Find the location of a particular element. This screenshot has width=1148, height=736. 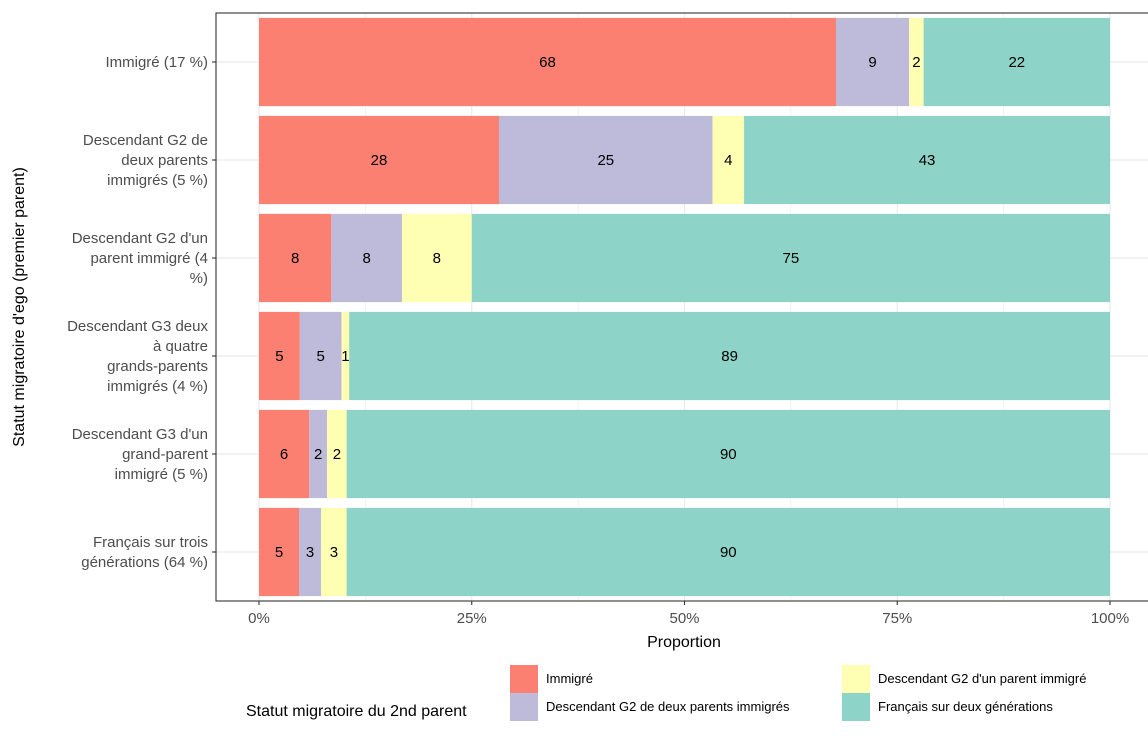

bar-value-label: 43 is located at coordinates (927, 160).